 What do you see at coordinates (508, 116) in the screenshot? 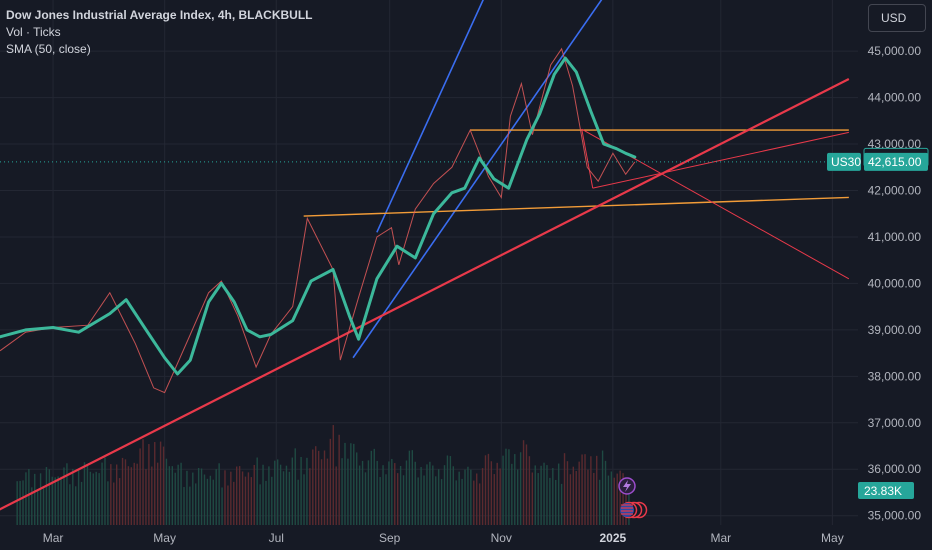
I see `channel-line` at bounding box center [508, 116].